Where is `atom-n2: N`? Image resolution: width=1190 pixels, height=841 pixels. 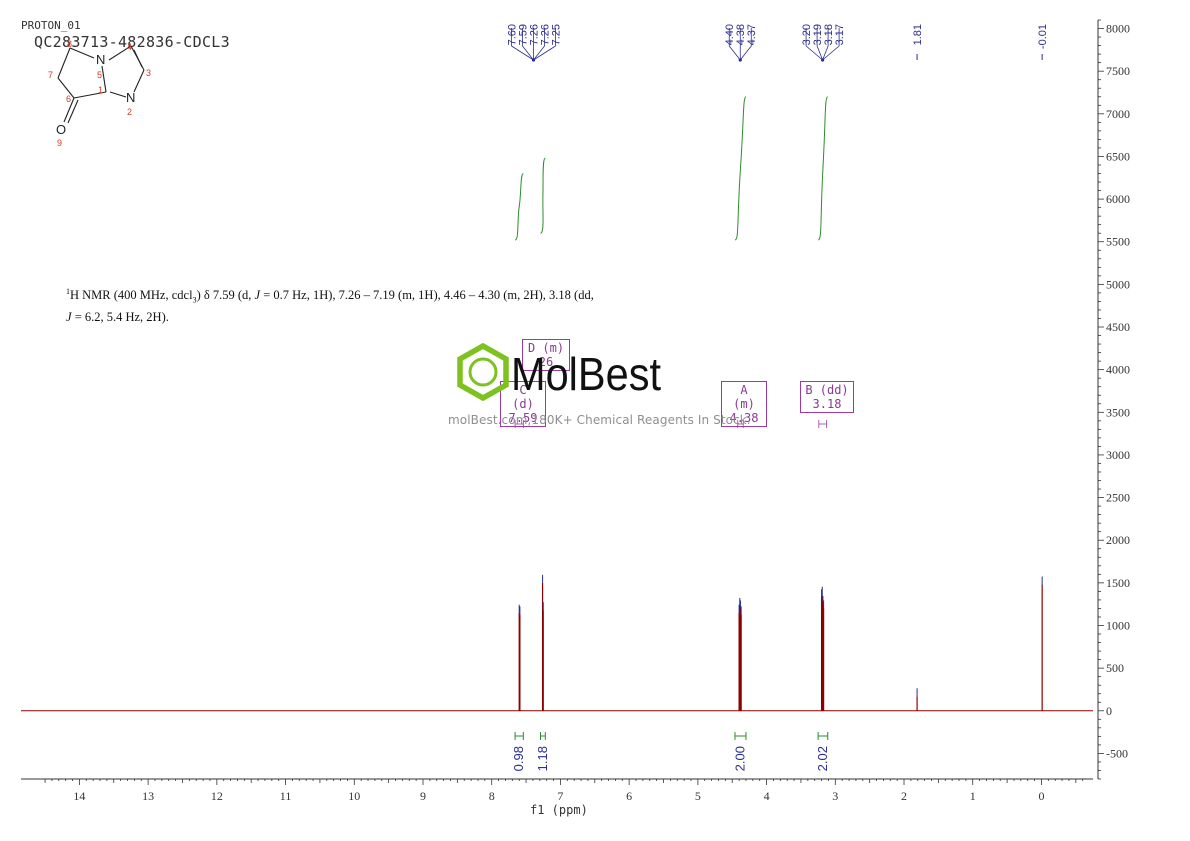
atom-n2: N is located at coordinates (130, 97).